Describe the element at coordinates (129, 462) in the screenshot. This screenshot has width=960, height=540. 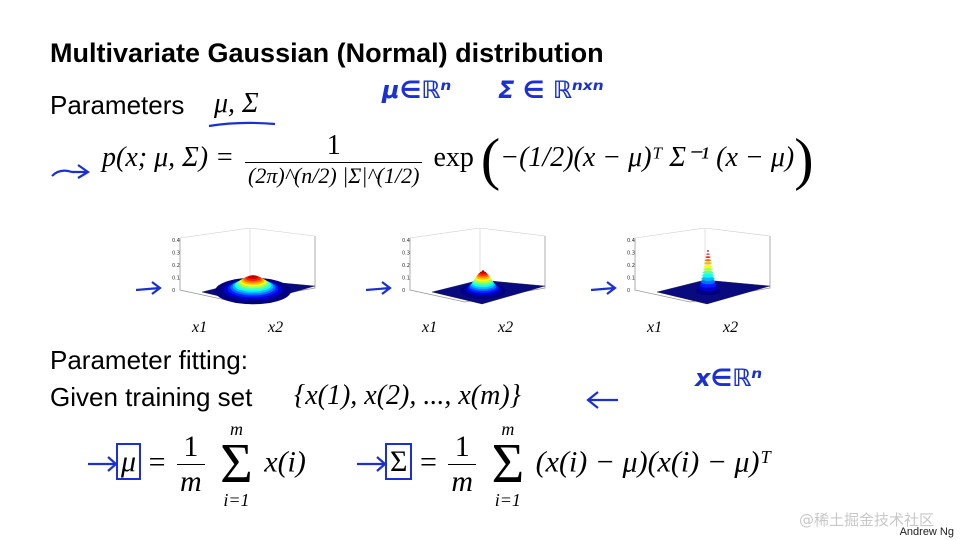
I see `mu-lhs: μ` at that location.